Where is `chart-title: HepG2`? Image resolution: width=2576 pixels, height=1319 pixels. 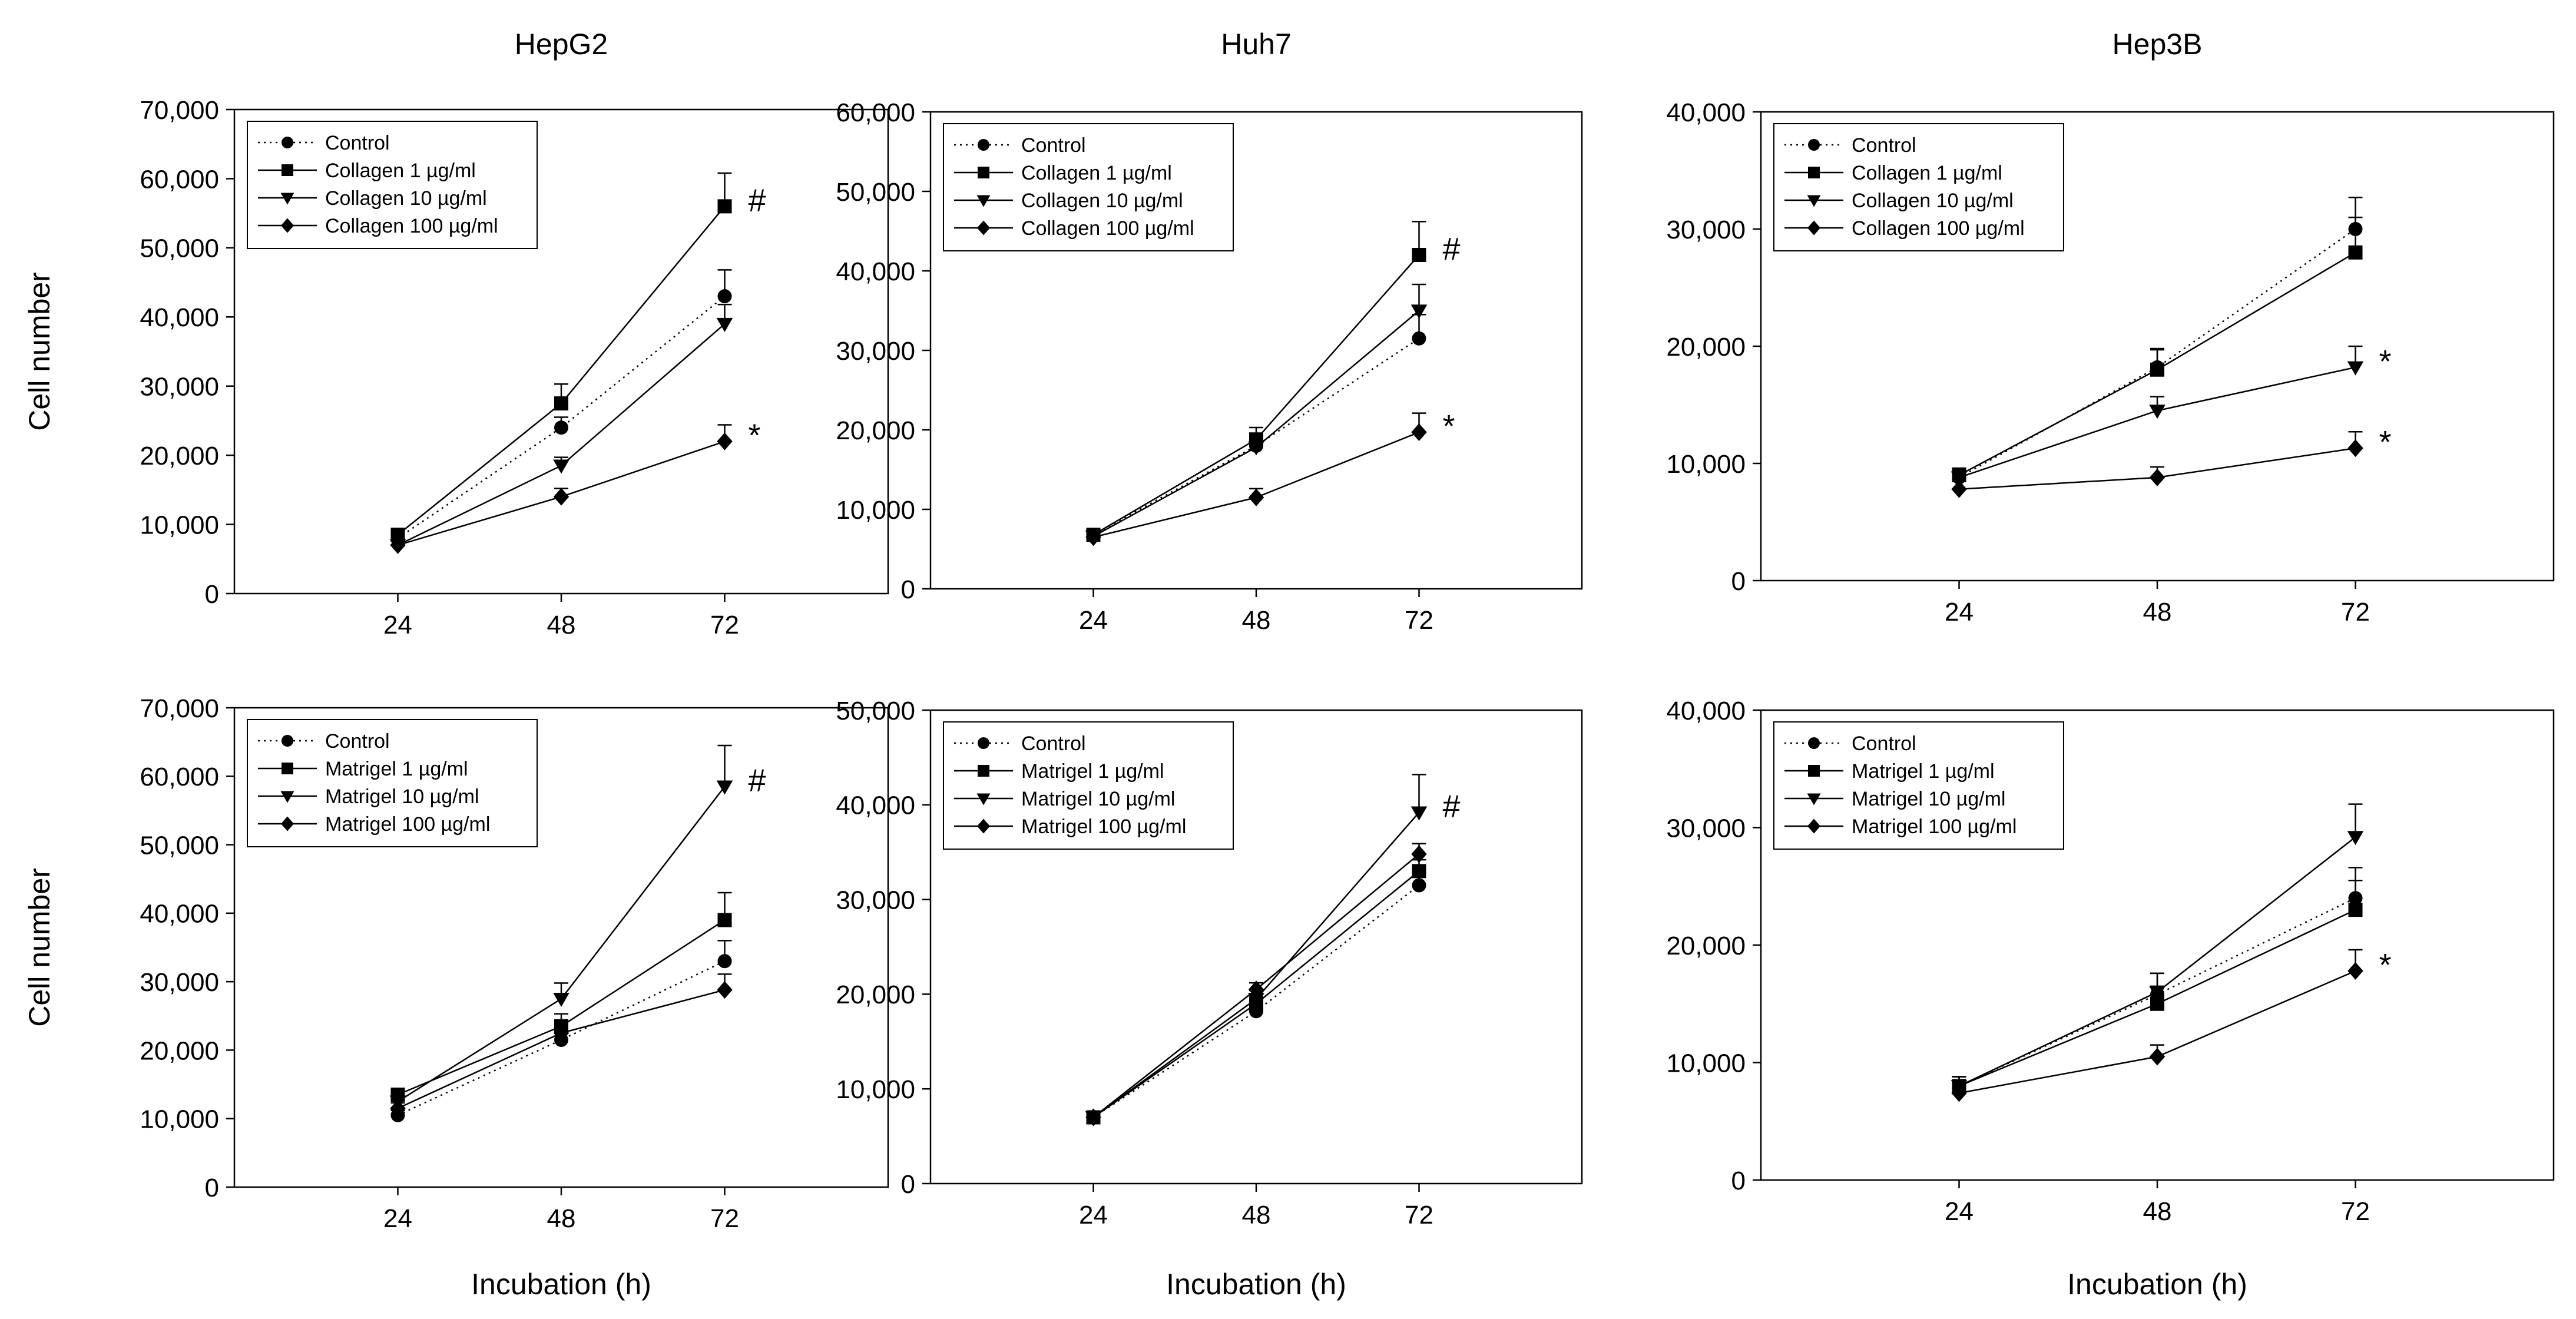
chart-title: HepG2 is located at coordinates (561, 44).